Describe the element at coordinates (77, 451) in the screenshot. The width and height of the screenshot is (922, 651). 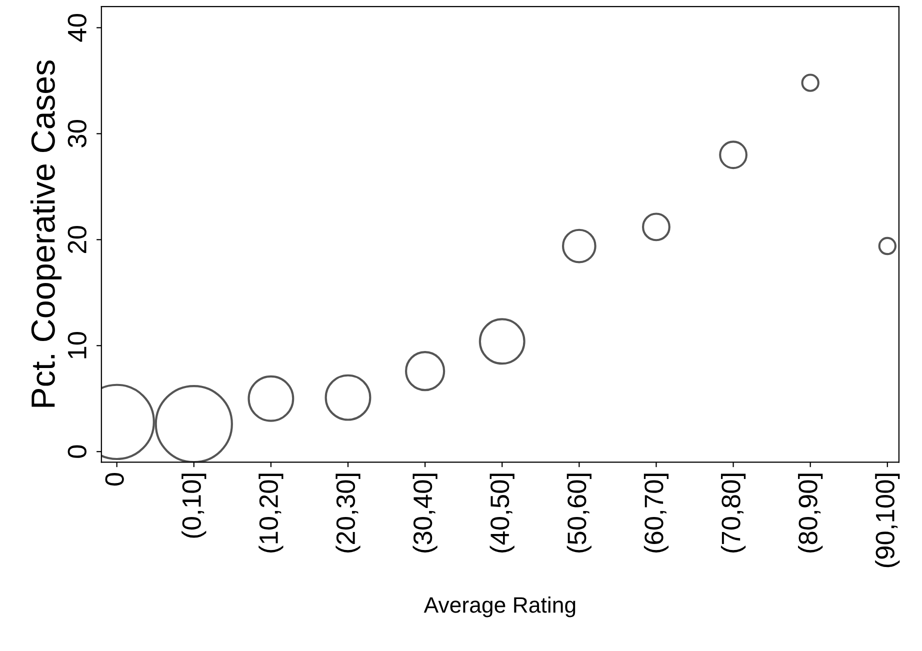
I see `y-tick-label: 0` at that location.